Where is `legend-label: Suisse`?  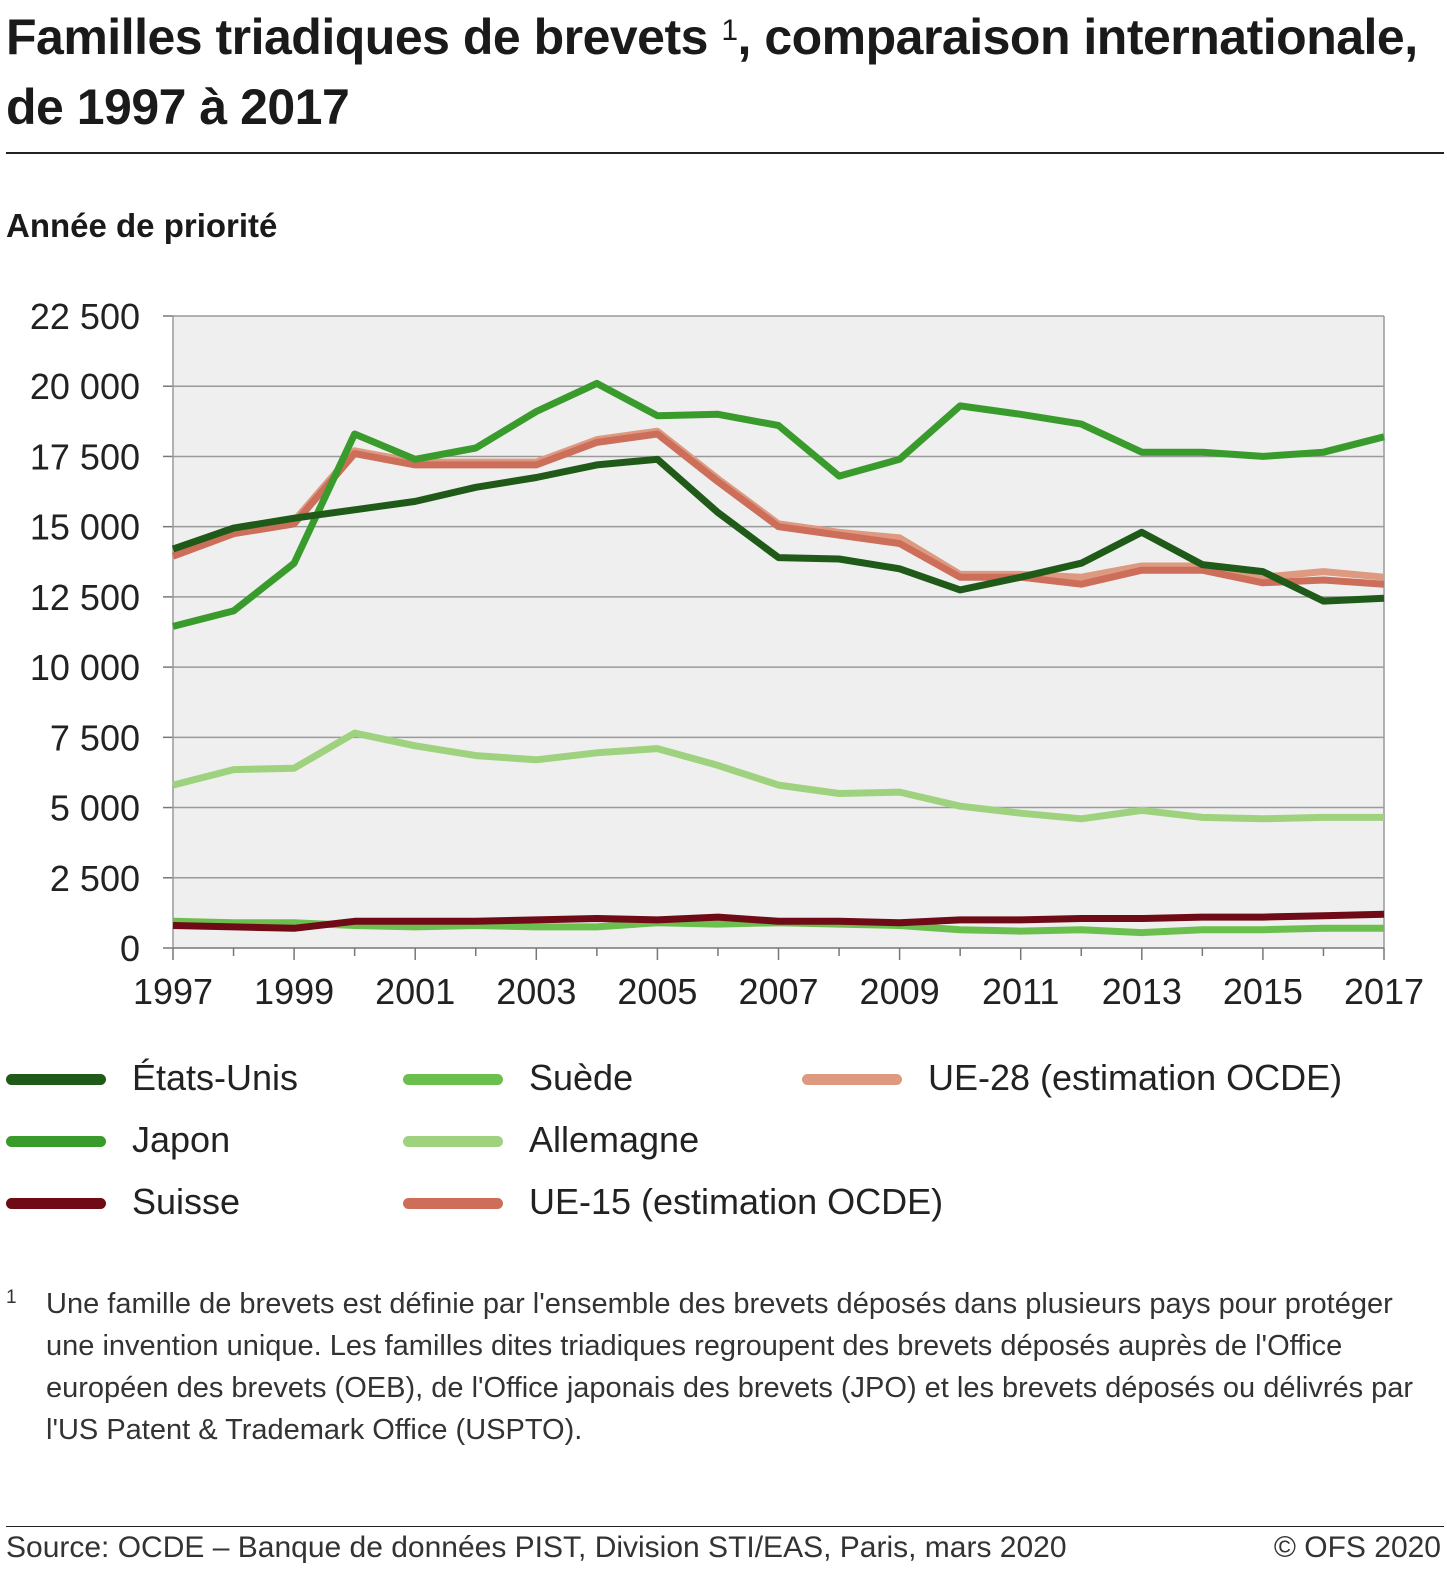
legend-label: Suisse is located at coordinates (186, 1201).